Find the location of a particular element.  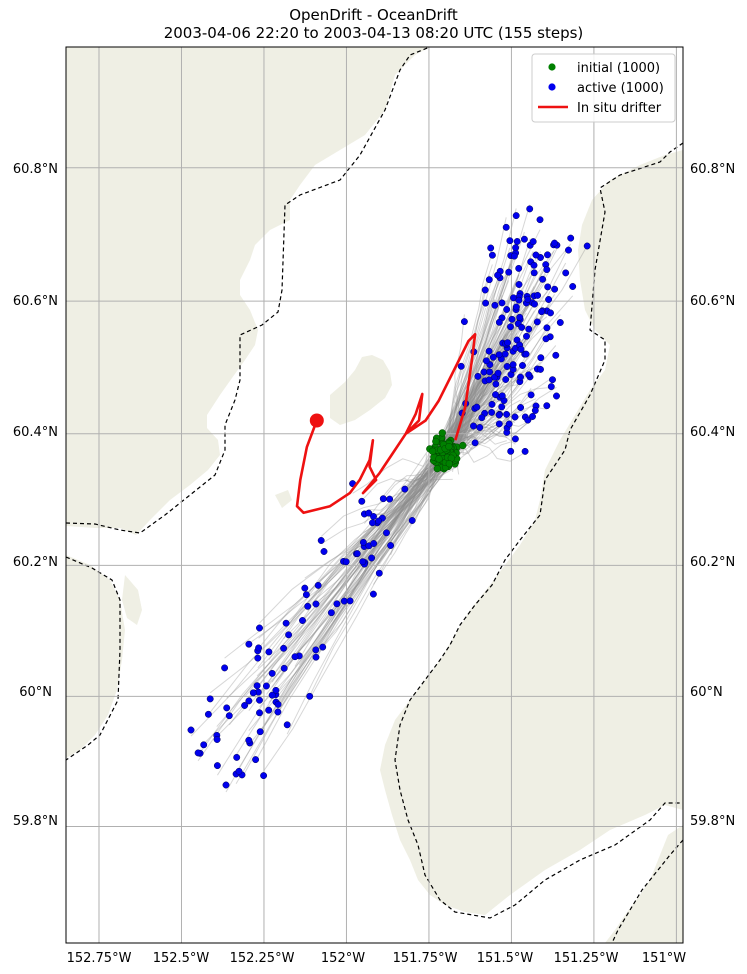

lon-tick-label: 152.25°W is located at coordinates (262, 958).